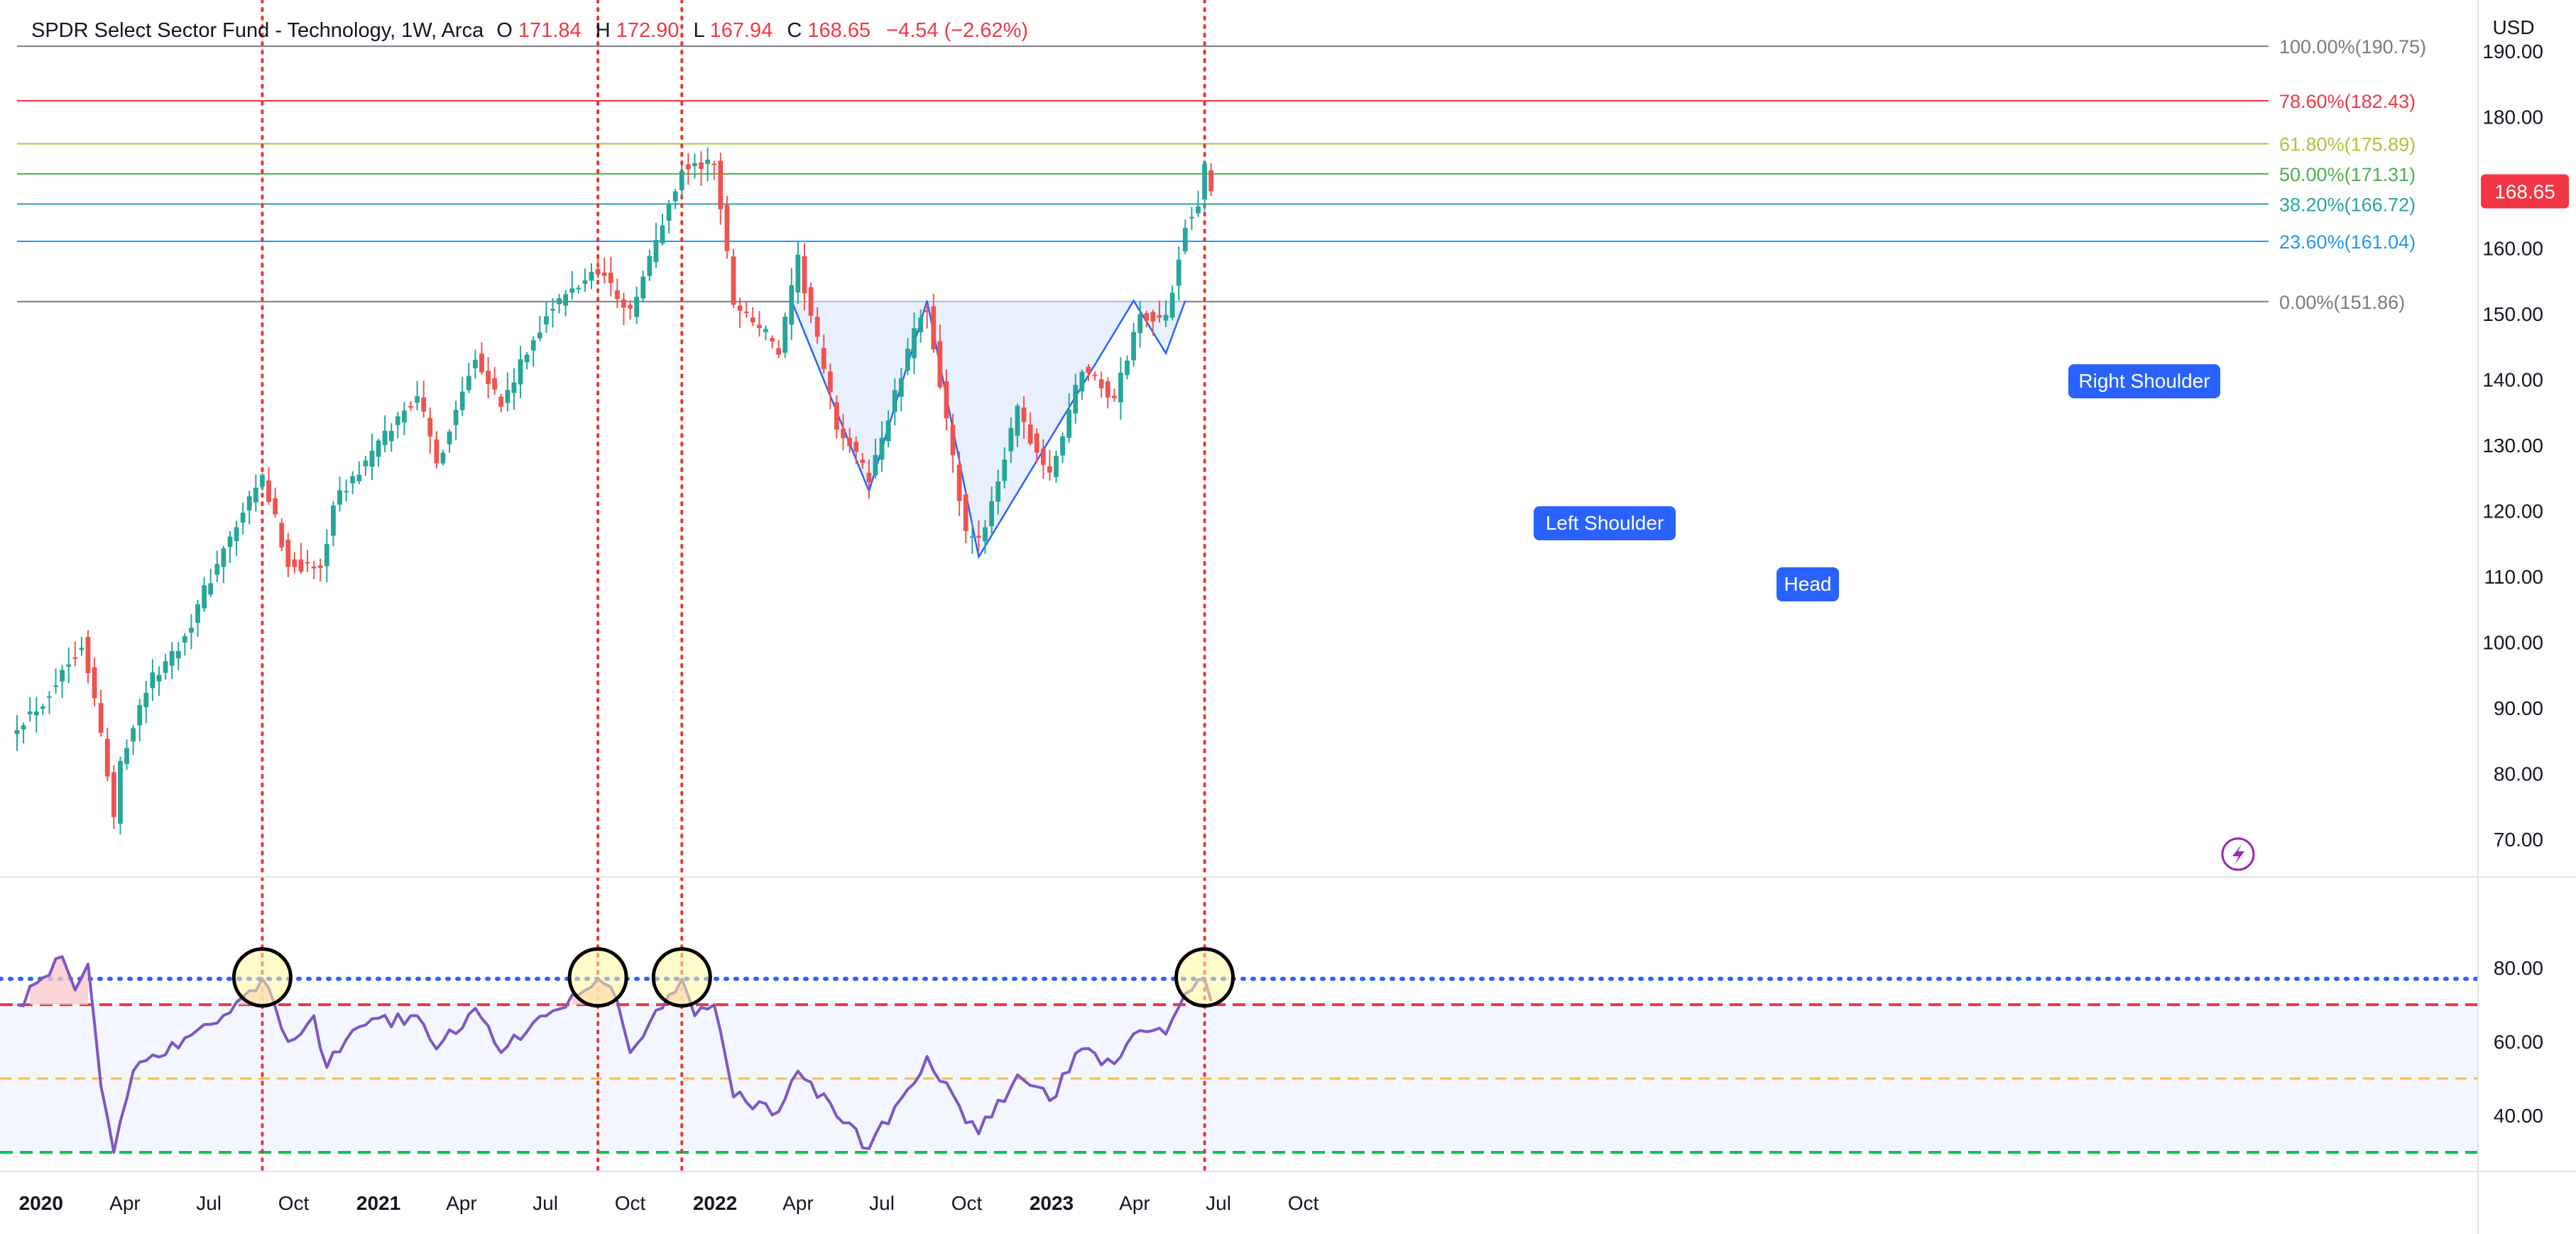 Image resolution: width=2576 pixels, height=1234 pixels. Describe the element at coordinates (648, 30) in the screenshot. I see `high-value: 172.90` at that location.